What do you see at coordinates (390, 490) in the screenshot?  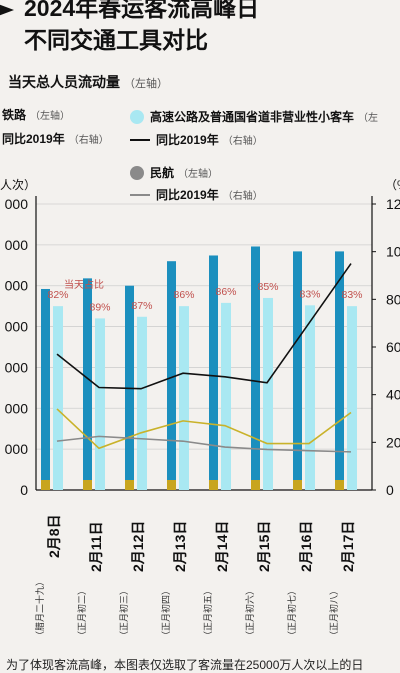 I see `right-tick-label: 0` at bounding box center [390, 490].